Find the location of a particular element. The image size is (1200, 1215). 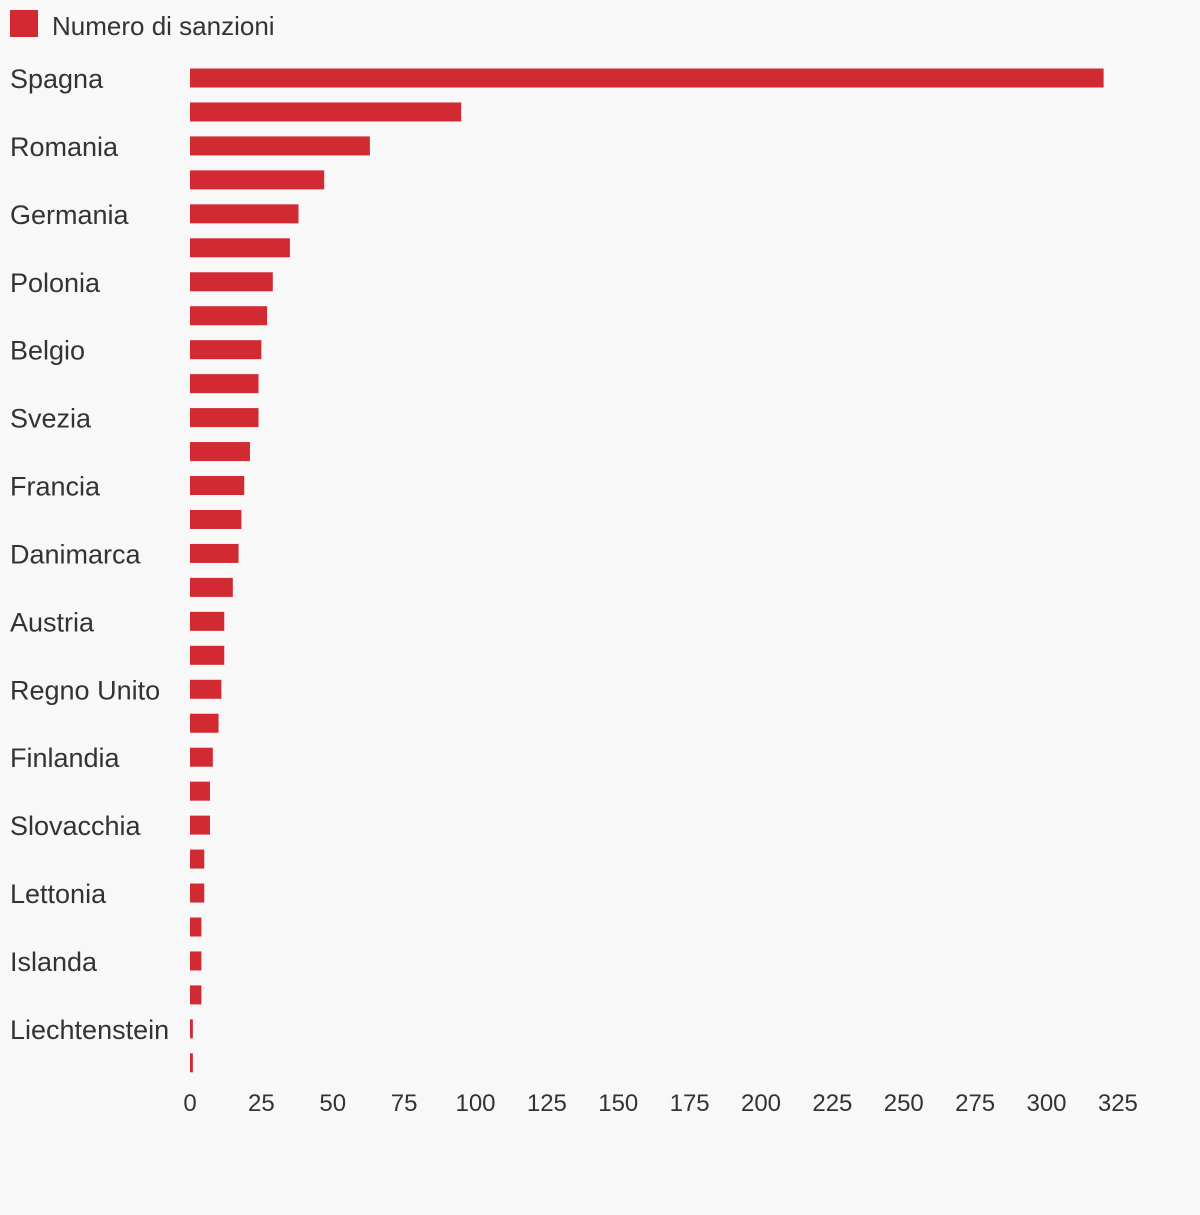

legend-label: Numero di sanzioni is located at coordinates (163, 26).